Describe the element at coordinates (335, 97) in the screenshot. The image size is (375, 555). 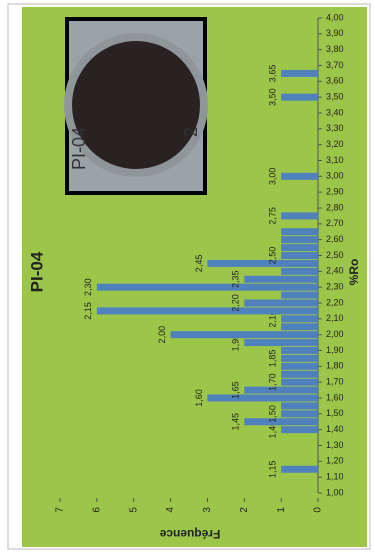
I see `x-tick-label: 3,50` at that location.